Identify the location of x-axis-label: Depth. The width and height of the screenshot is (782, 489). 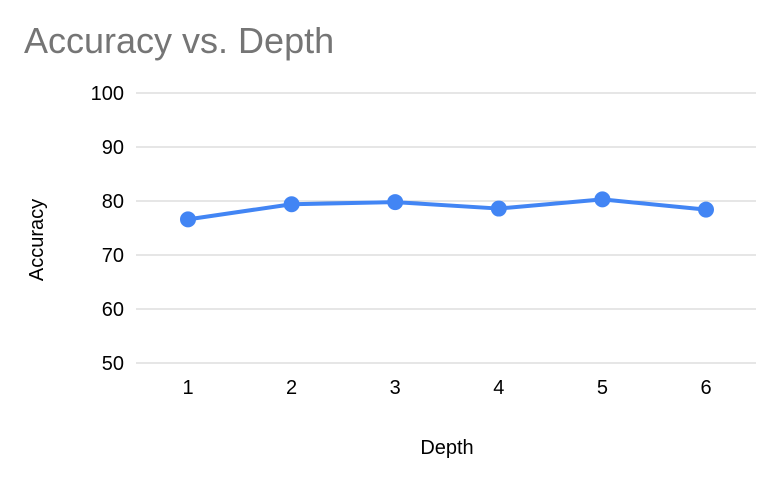
(446, 448).